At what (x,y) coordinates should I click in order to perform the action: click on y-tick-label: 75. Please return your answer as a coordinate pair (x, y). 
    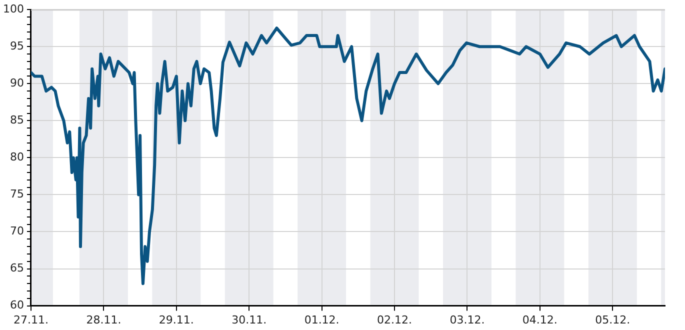
    Looking at the image, I should click on (17, 194).